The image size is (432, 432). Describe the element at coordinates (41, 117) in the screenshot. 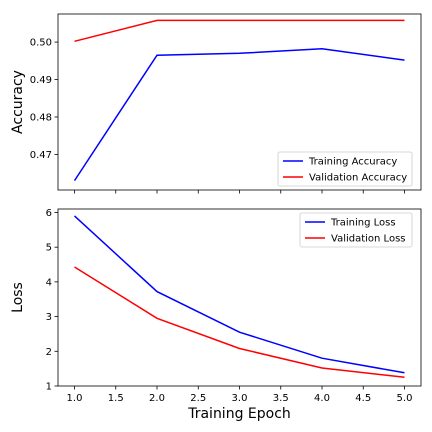

I see `accuracy-ytick-label: 0.48` at that location.